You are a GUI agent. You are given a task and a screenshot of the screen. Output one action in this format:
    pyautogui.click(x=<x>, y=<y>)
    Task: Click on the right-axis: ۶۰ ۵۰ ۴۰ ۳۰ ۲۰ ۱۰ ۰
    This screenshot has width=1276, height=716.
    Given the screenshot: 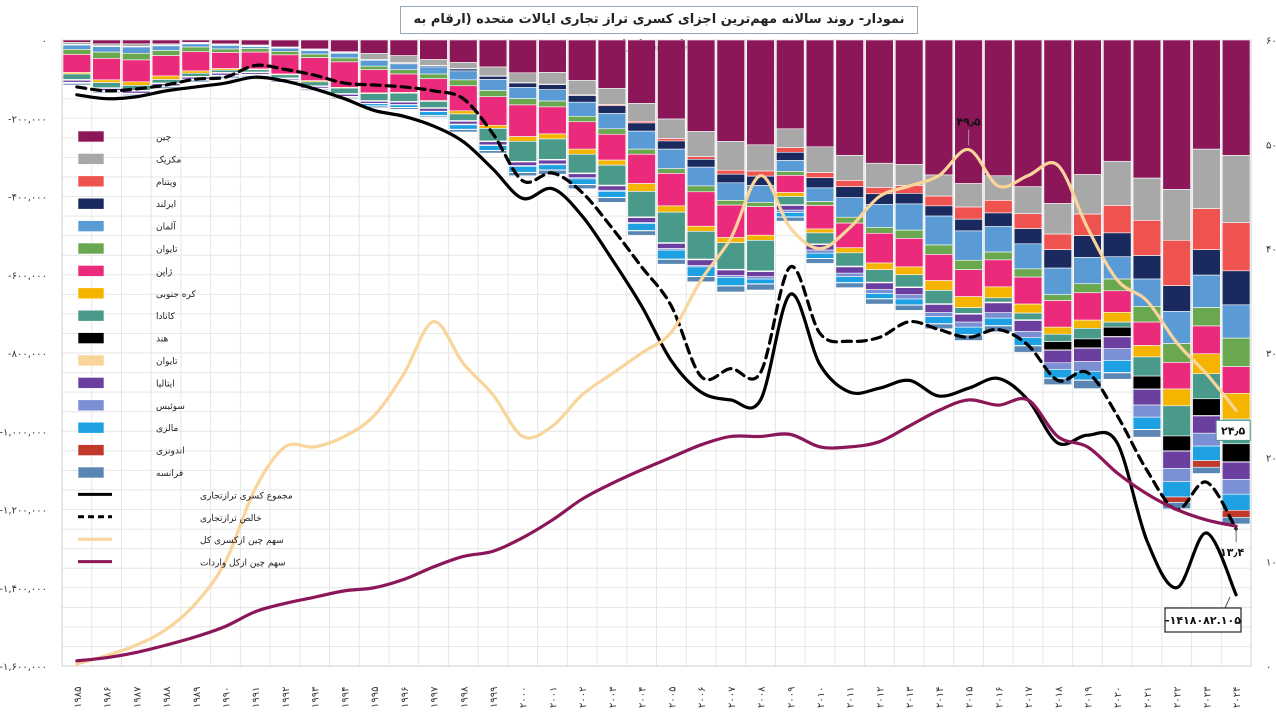 What is the action you would take?
    pyautogui.click(x=1271, y=354)
    